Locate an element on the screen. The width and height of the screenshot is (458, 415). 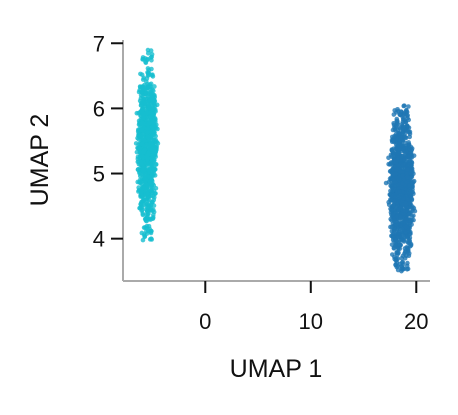
x-axis-label: UMAP 1 is located at coordinates (276, 369).